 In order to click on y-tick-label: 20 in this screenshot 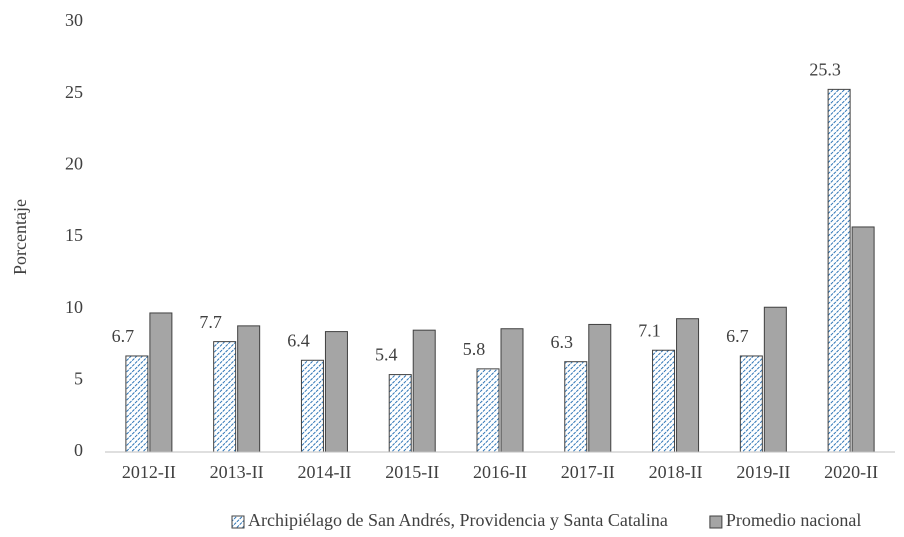, I will do `click(74, 163)`.